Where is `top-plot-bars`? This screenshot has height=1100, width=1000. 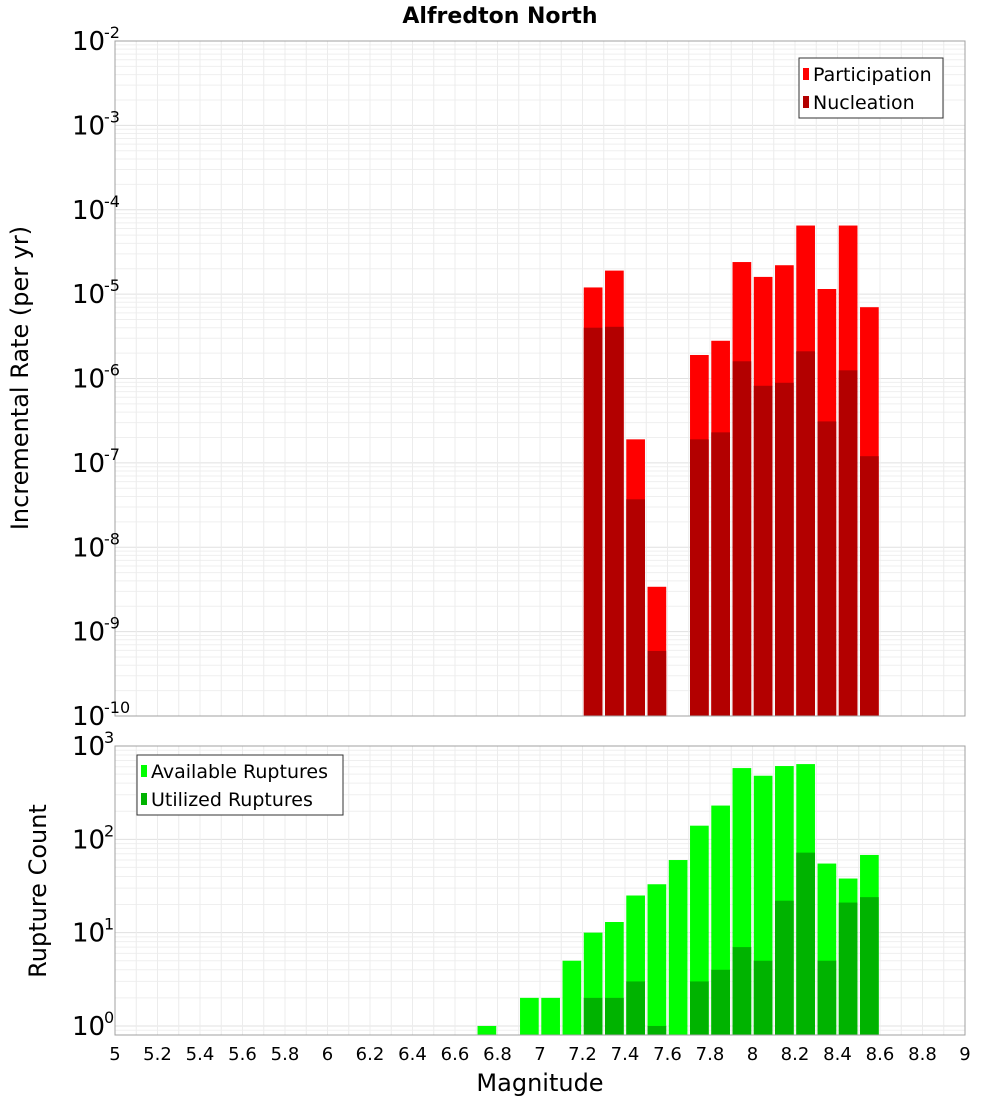
top-plot-bars is located at coordinates (731, 470).